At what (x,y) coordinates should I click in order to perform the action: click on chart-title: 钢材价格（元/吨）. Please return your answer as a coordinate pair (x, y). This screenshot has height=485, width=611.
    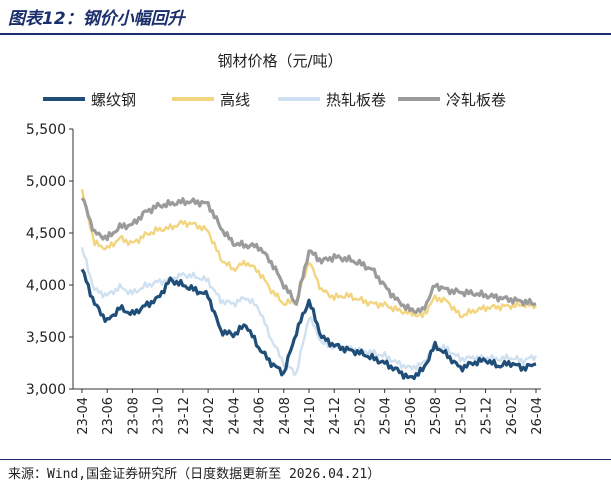
    Looking at the image, I should click on (279, 61).